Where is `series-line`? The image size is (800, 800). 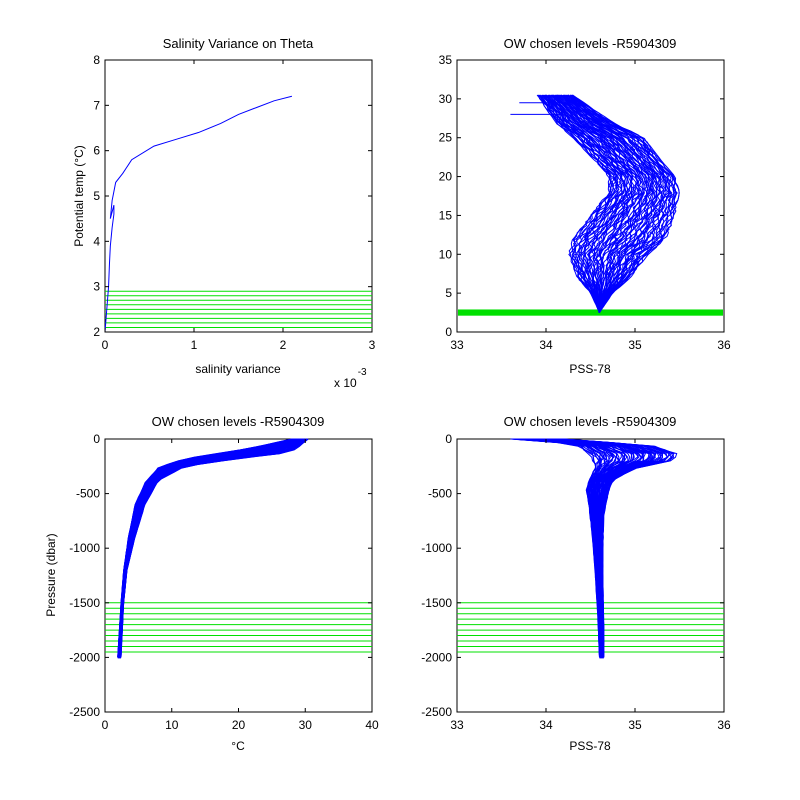
series-line is located at coordinates (198, 214).